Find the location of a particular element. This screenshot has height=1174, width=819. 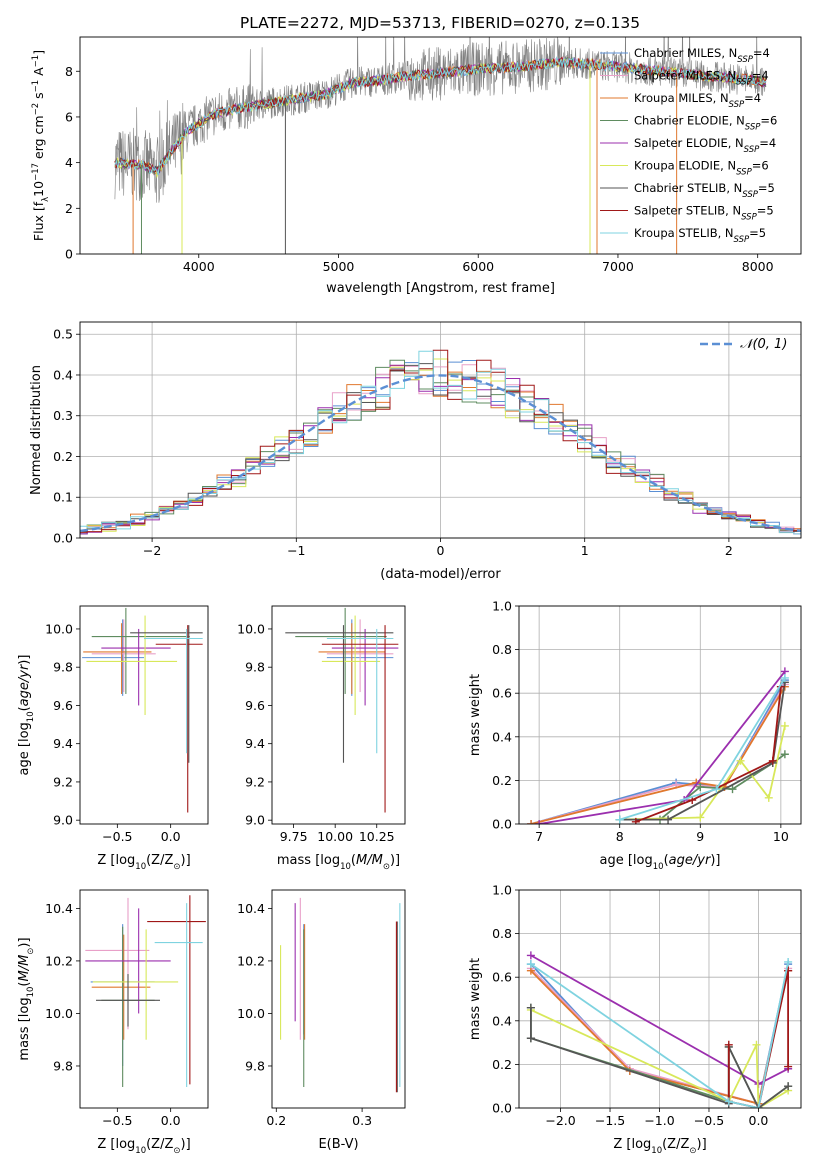

residuals-ytick-label: 0.0 is located at coordinates (63, 538).